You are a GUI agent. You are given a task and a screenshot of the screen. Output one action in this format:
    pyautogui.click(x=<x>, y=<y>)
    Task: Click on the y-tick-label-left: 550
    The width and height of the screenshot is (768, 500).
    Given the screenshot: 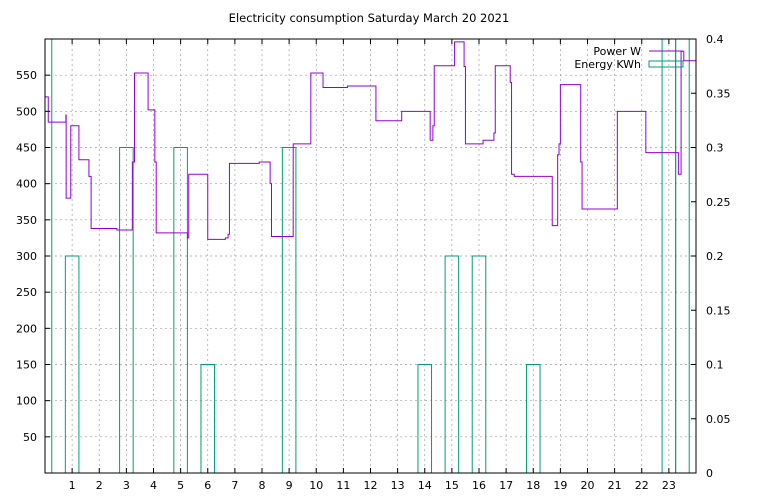 What is the action you would take?
    pyautogui.click(x=26, y=75)
    